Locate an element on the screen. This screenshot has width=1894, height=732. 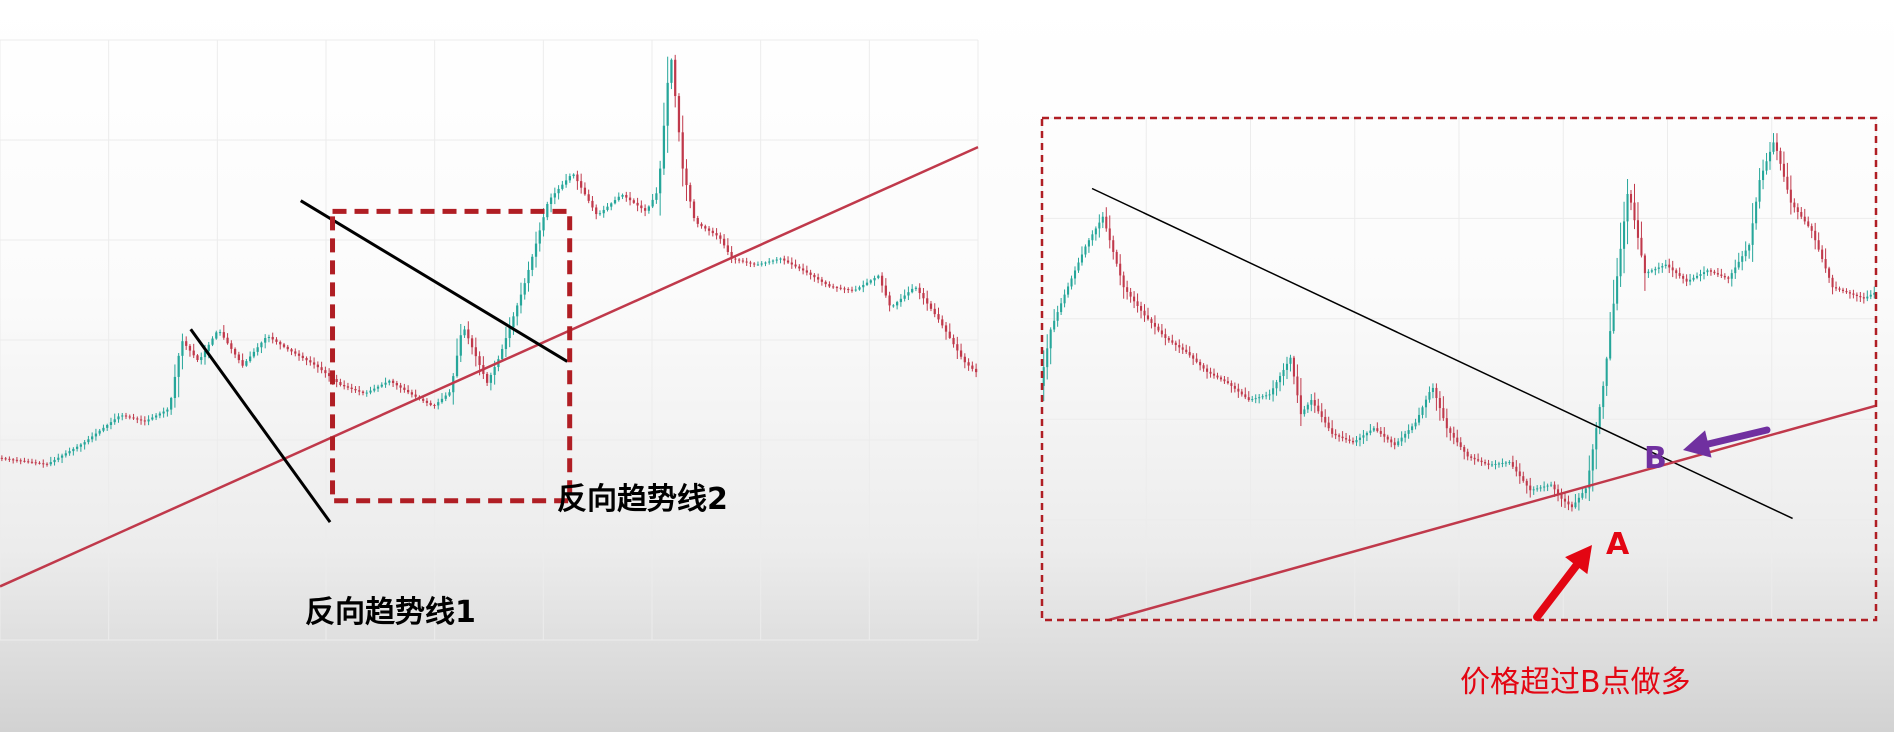
purple-arrow-shaft is located at coordinates (1737, 437).